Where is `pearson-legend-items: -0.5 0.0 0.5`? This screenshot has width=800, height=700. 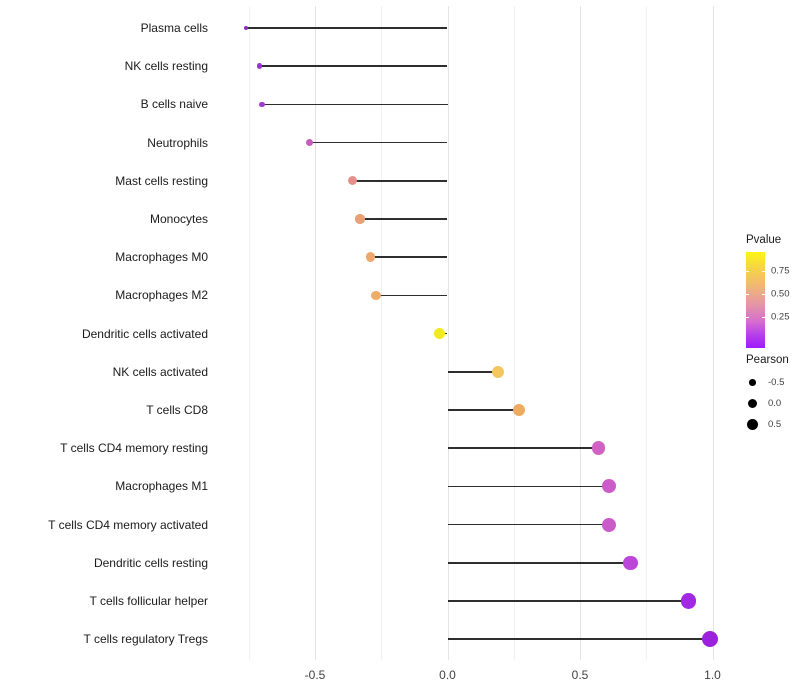
pearson-legend-items: -0.5 0.0 0.5 is located at coordinates (767, 403).